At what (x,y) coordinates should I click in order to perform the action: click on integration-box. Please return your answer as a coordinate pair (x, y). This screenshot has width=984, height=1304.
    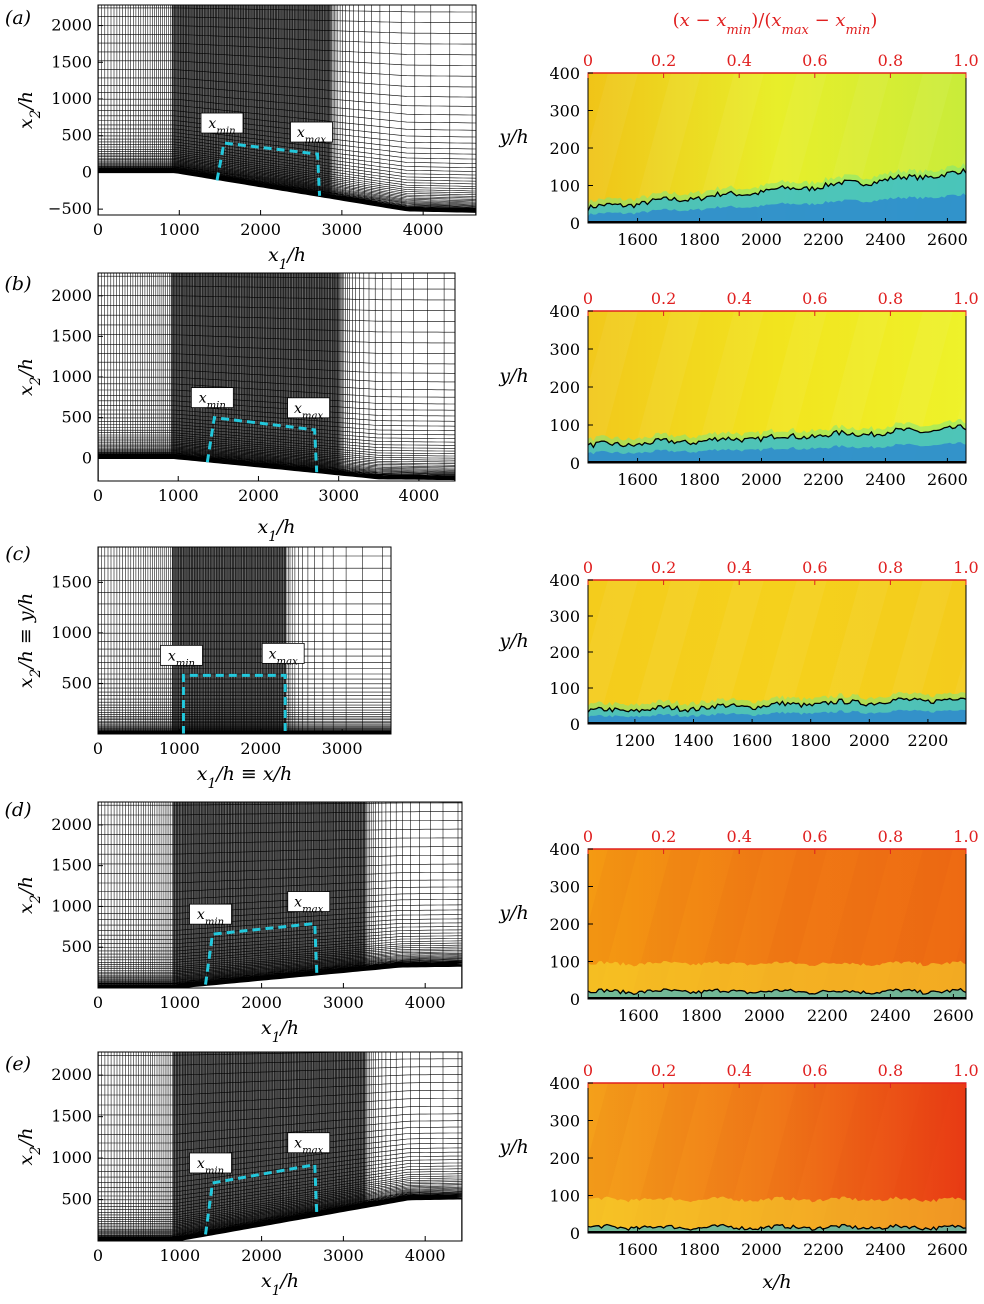
    Looking at the image, I should click on (262, 444).